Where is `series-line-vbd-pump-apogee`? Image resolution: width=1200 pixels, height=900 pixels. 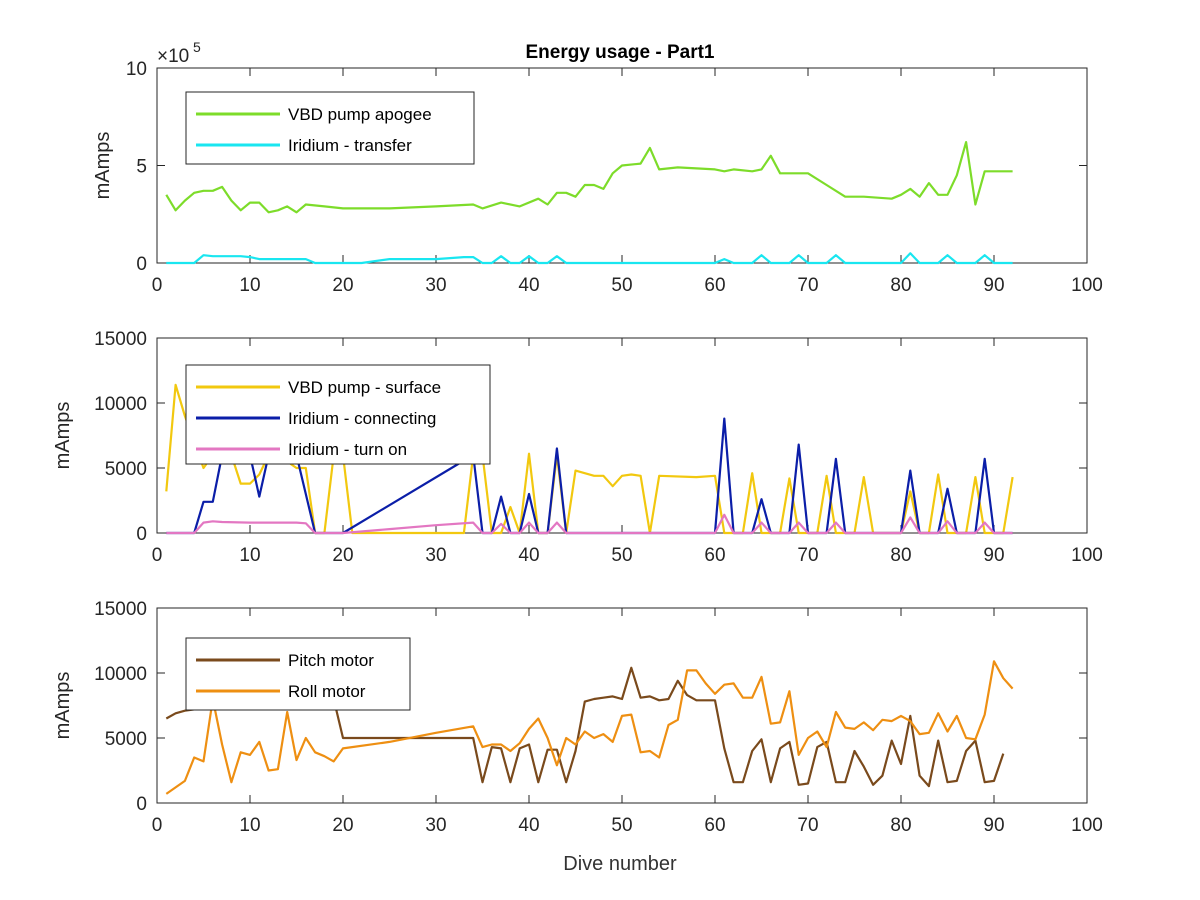 series-line-vbd-pump-apogee is located at coordinates (589, 177).